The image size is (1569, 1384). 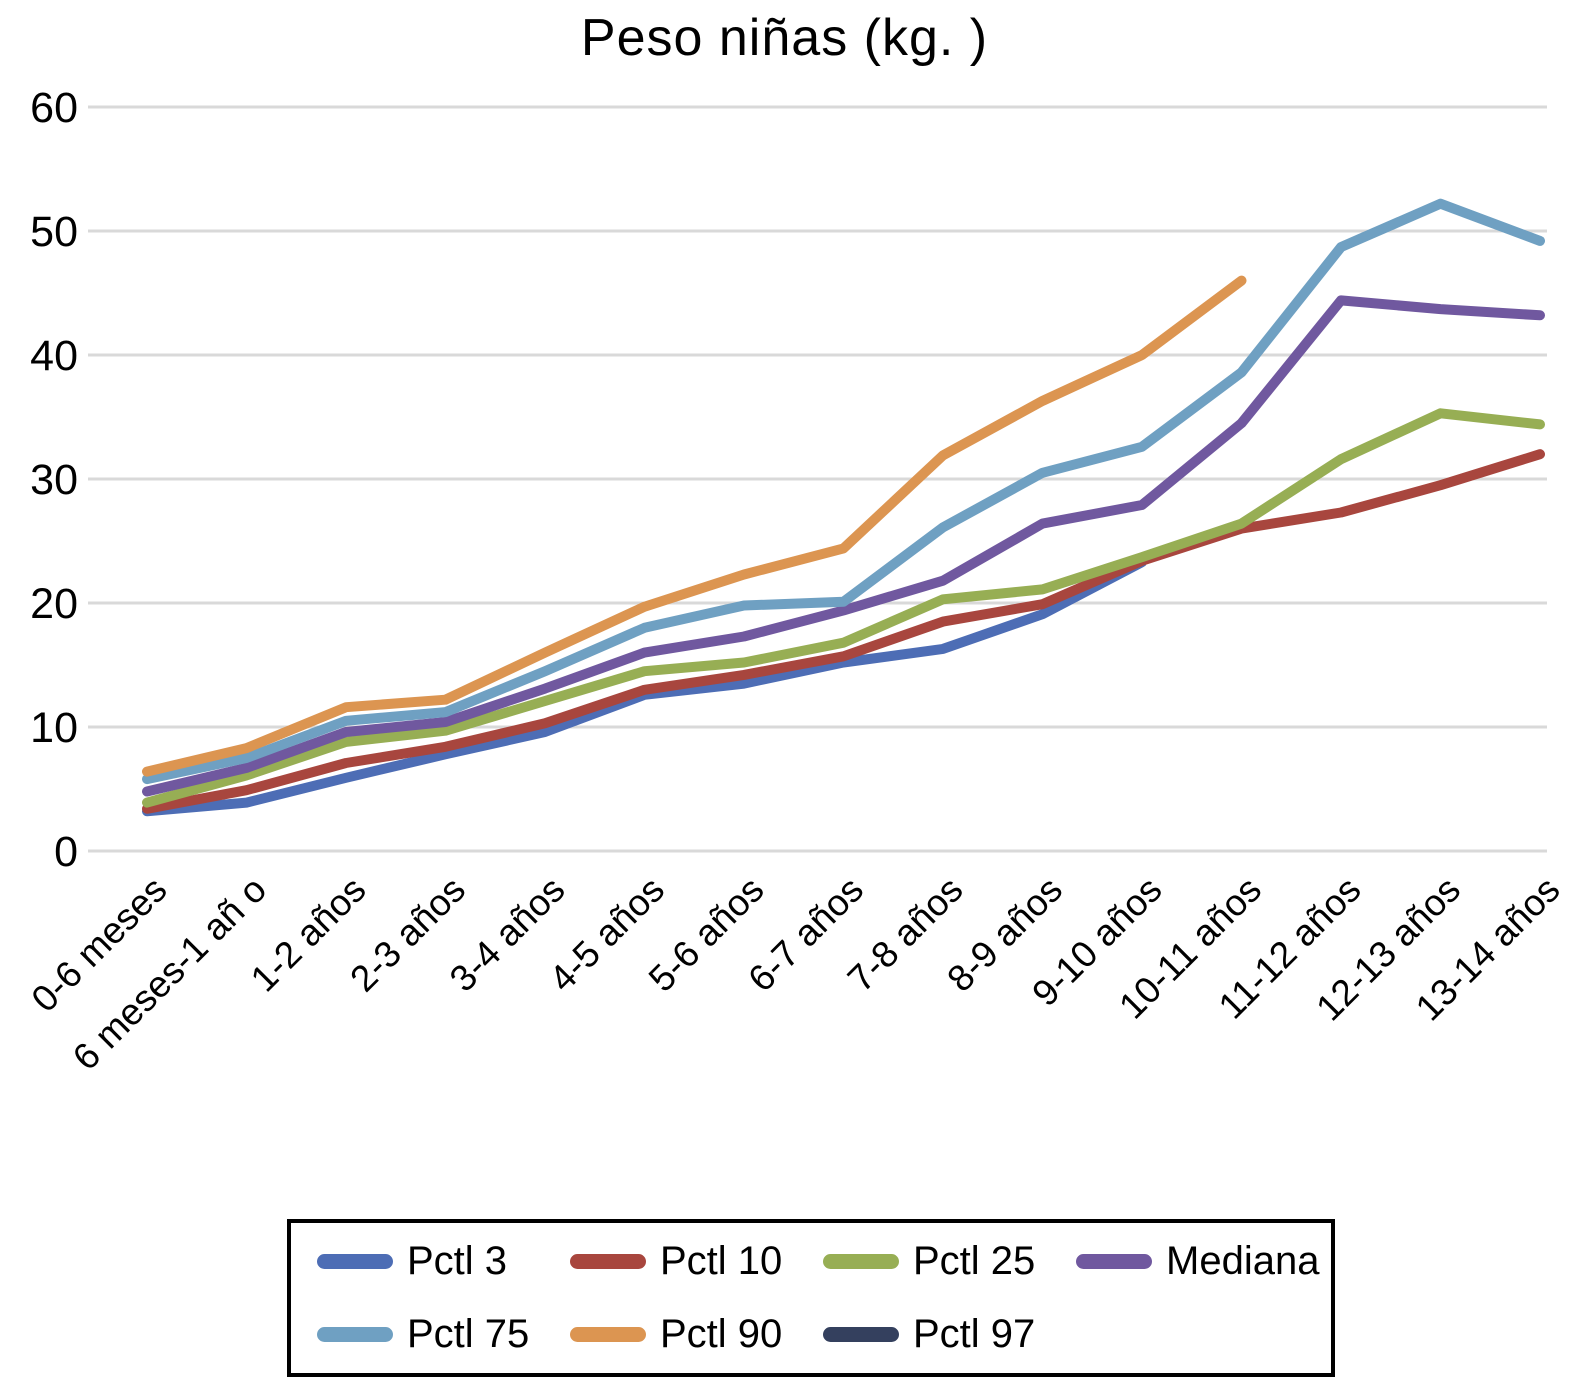 I want to click on chart-title: Peso niñas (kg. ), so click(x=784, y=38).